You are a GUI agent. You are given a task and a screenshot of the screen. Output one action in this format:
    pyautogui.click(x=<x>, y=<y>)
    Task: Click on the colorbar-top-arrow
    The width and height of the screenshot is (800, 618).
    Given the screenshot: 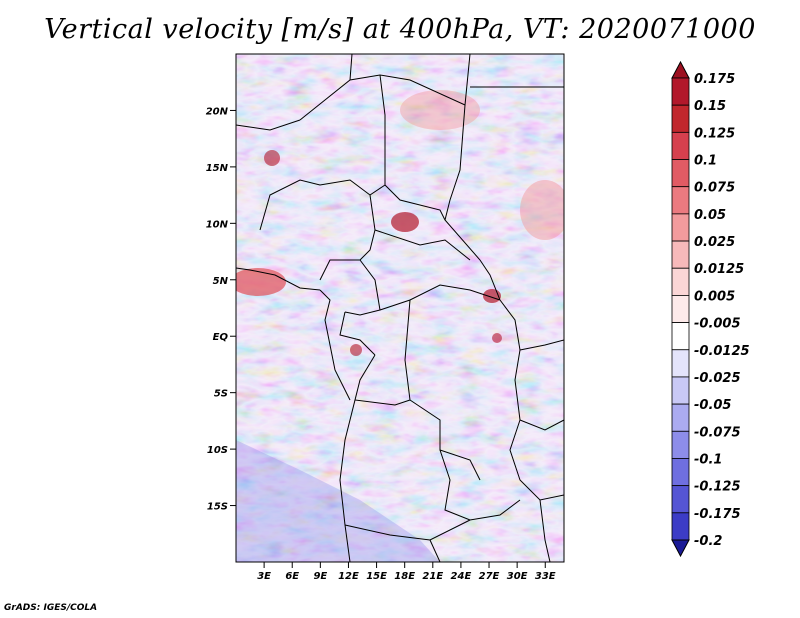 What is the action you would take?
    pyautogui.click(x=680, y=69)
    